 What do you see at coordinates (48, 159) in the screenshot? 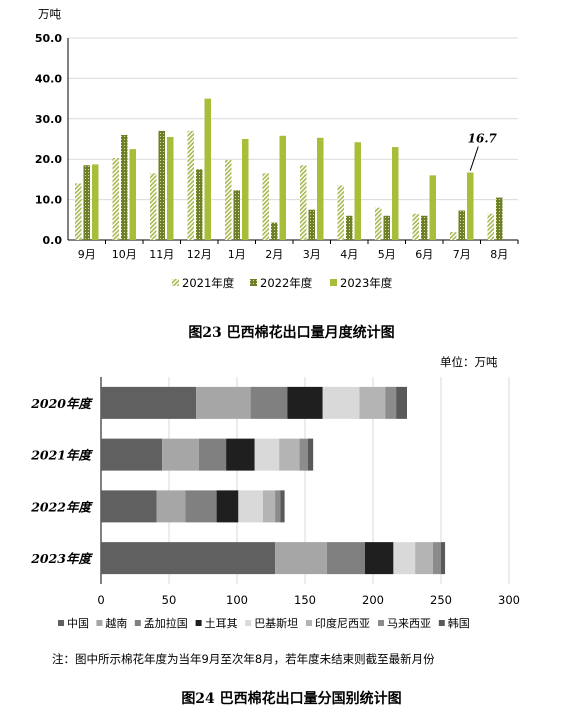
I see `y-tick-label: 20.0` at bounding box center [48, 159].